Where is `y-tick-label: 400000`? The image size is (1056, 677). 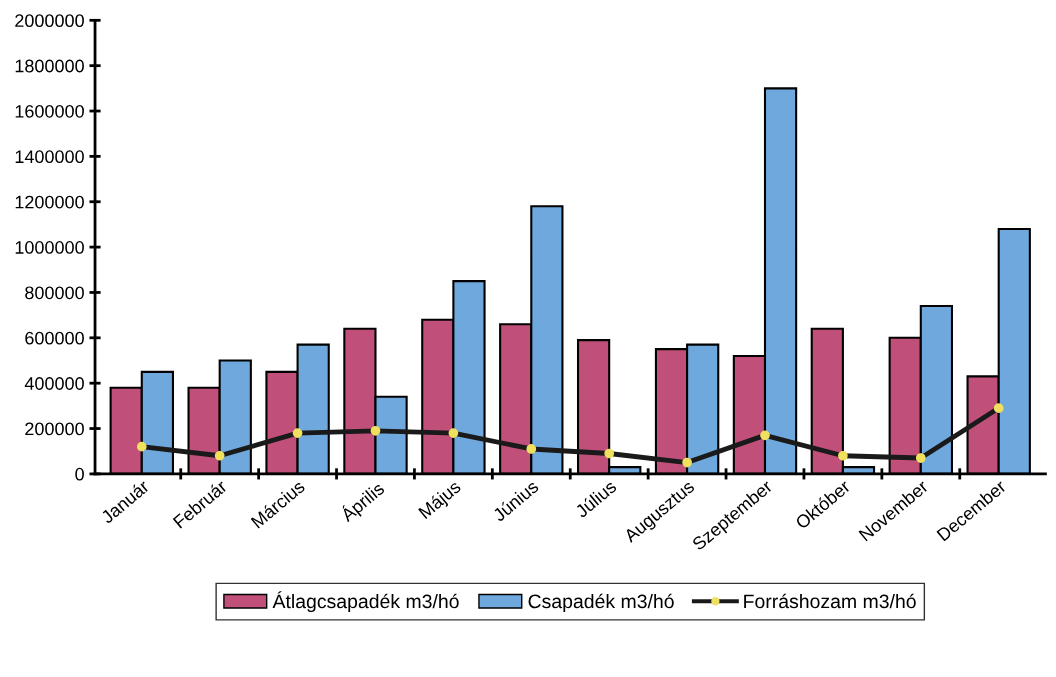 y-tick-label: 400000 is located at coordinates (54, 383).